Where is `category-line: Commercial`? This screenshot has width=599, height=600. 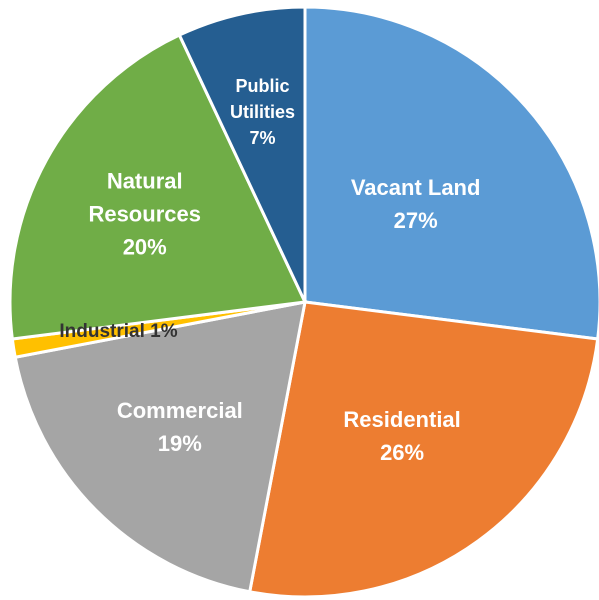 category-line: Commercial is located at coordinates (180, 410).